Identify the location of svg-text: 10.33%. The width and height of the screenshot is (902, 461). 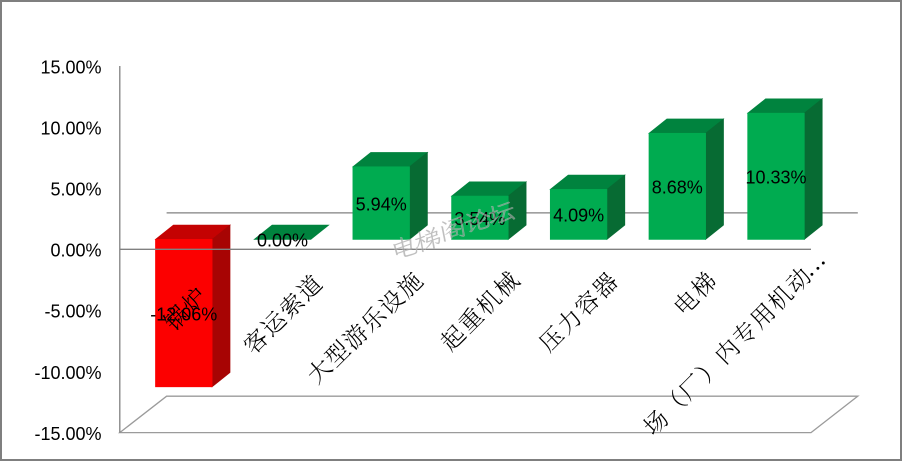
(775, 178).